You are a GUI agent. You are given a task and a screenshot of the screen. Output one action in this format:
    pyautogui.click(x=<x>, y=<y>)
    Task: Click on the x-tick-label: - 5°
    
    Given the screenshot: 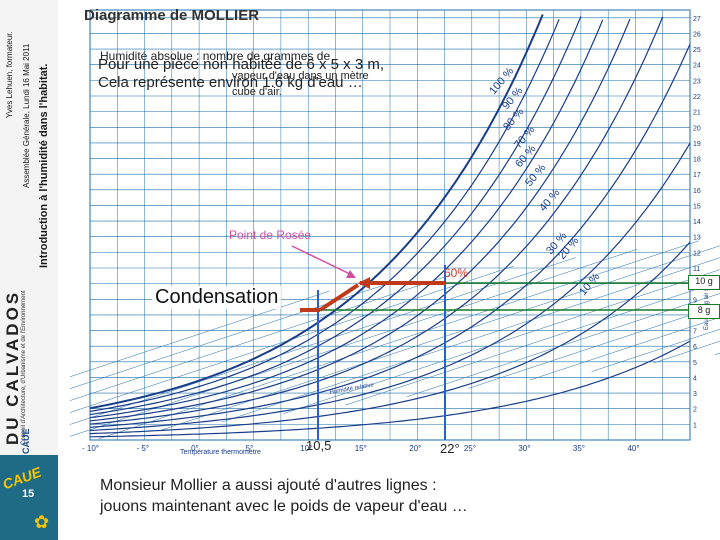 What is the action you would take?
    pyautogui.click(x=143, y=448)
    